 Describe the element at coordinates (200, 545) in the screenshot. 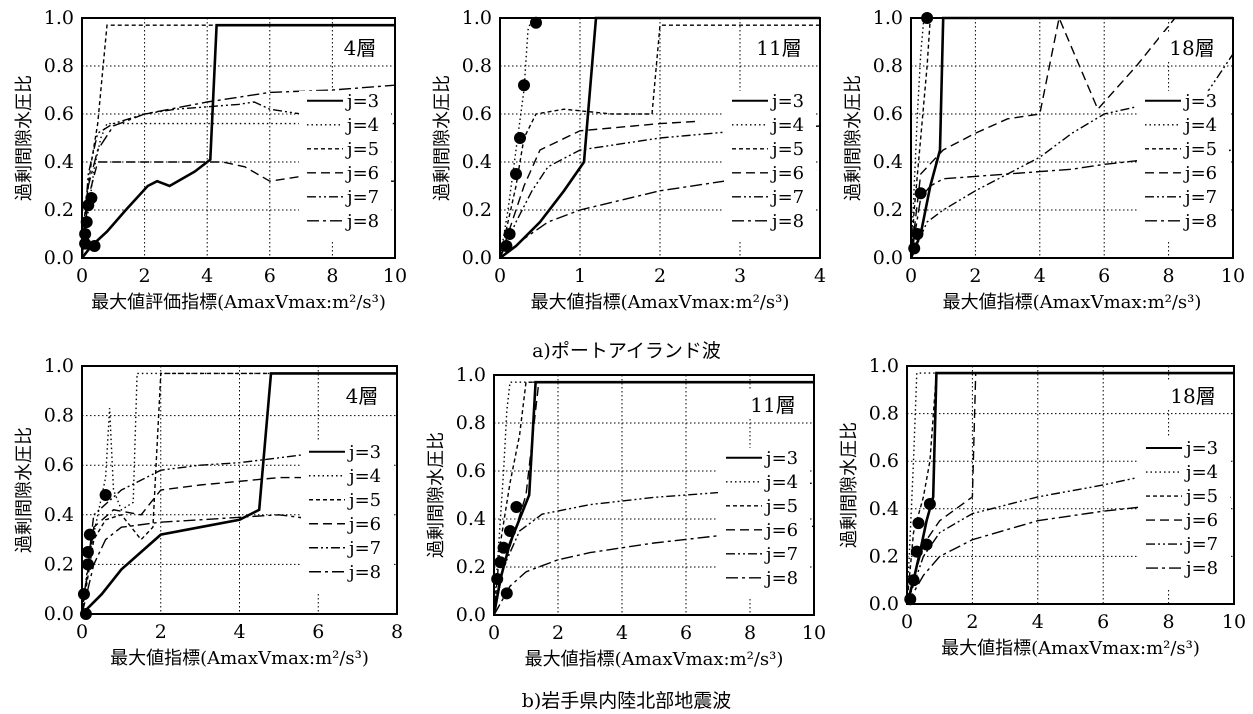

I see `series-line-j=6` at that location.